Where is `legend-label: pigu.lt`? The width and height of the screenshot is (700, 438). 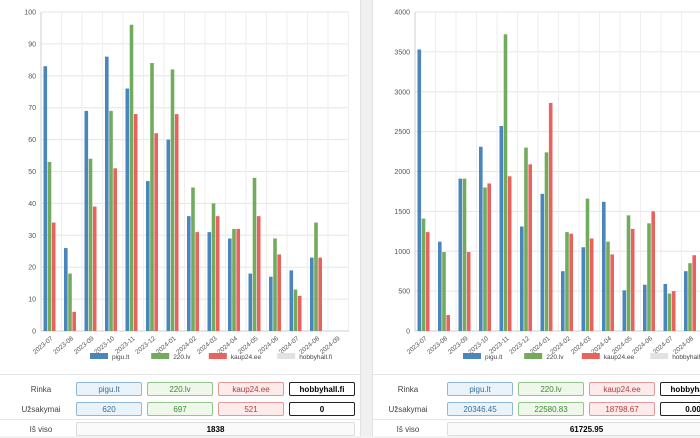 legend-label: pigu.lt is located at coordinates (494, 357).